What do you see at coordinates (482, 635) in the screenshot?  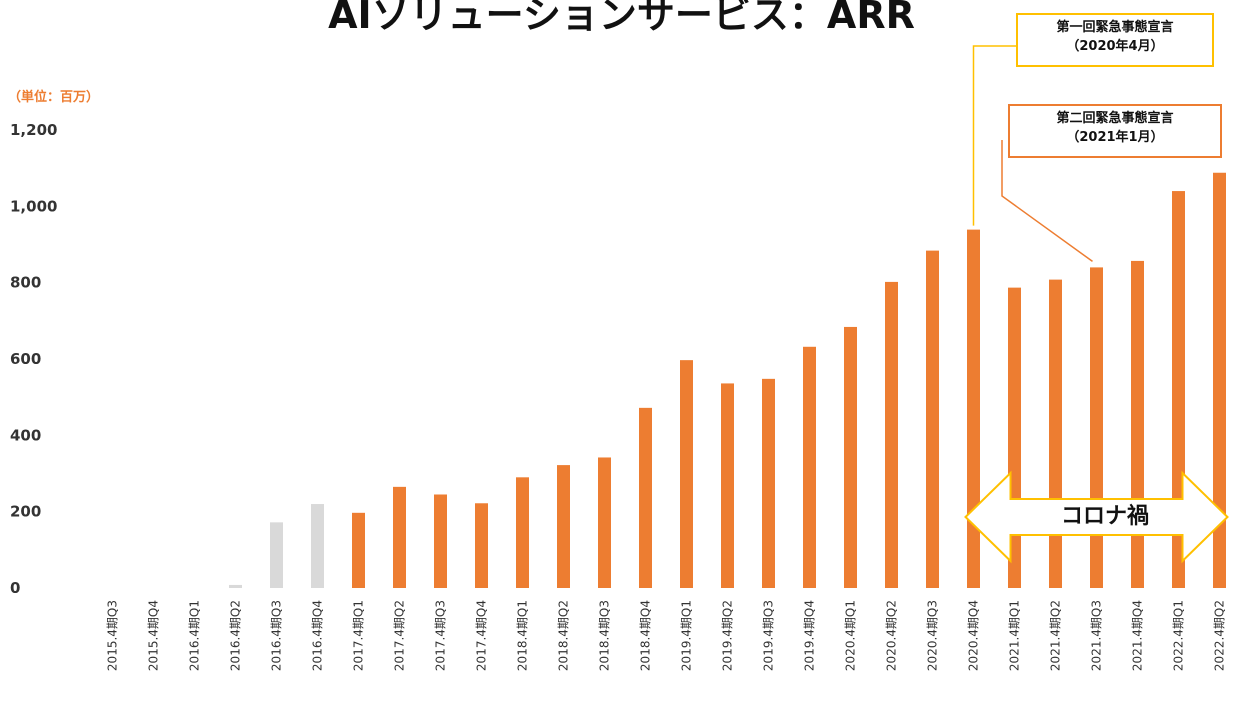 I see `x-tick-label: 2017.4期Q4` at bounding box center [482, 635].